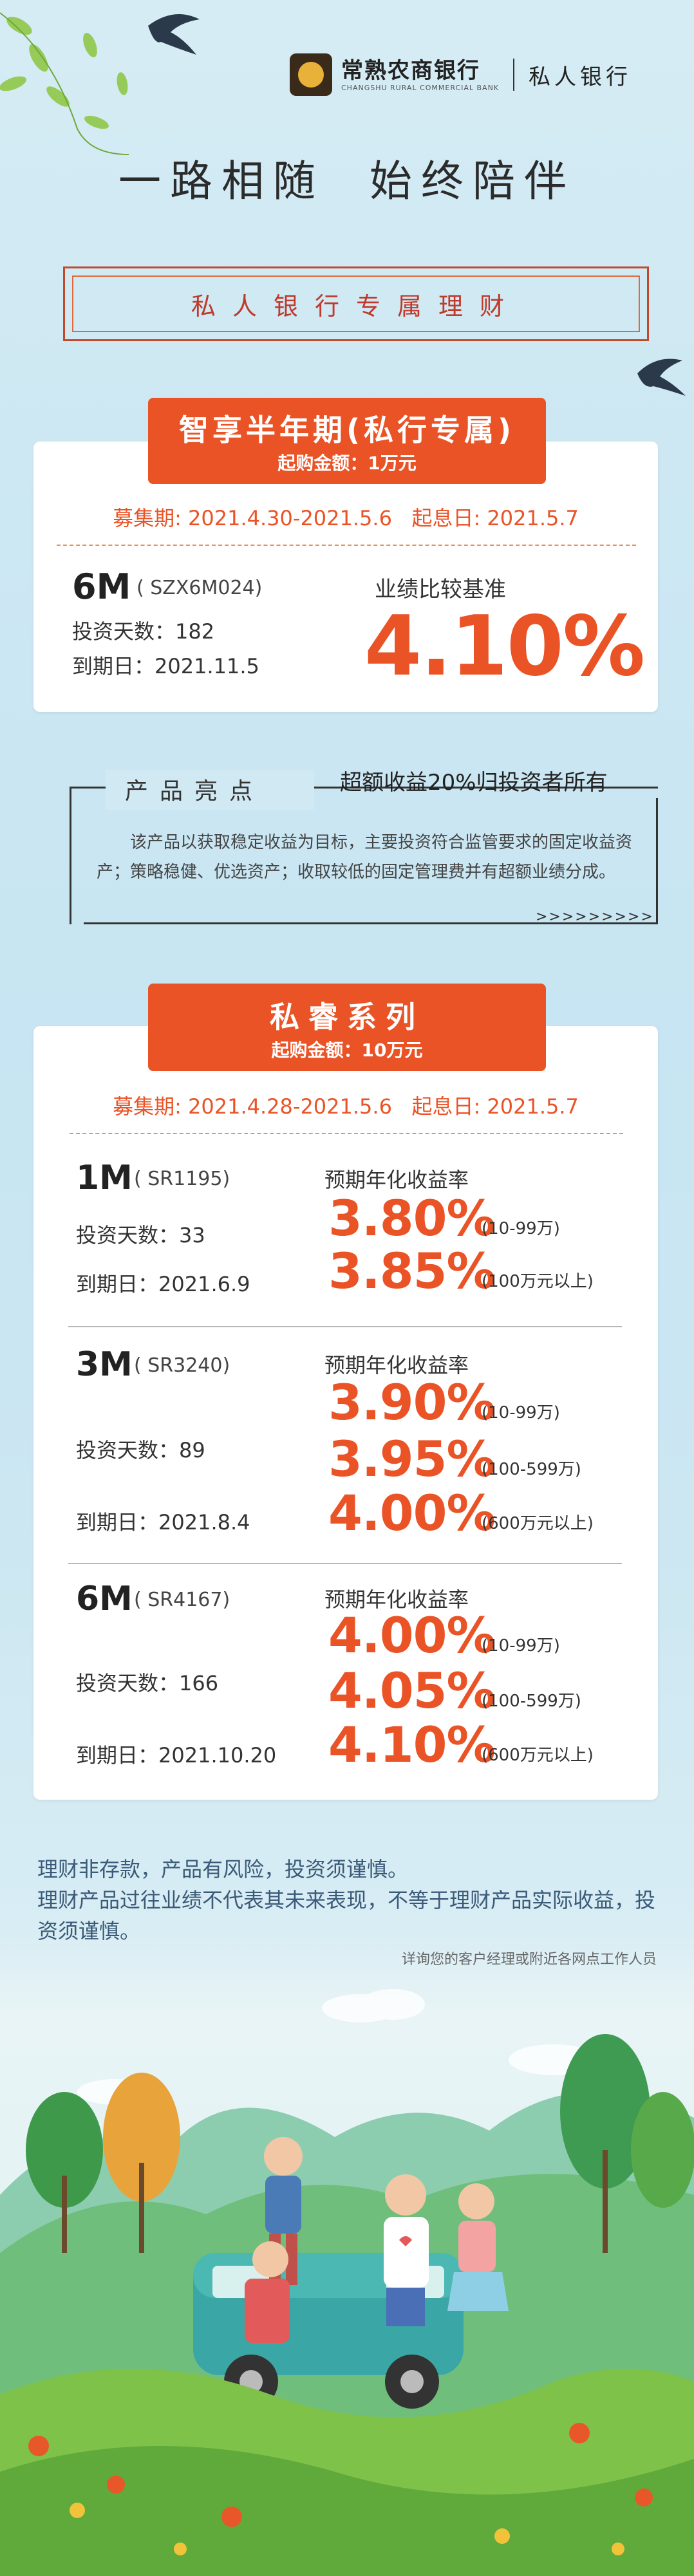 The width and height of the screenshot is (694, 2576). Describe the element at coordinates (140, 1450) in the screenshot. I see `investment-days: 投资天数：89` at that location.